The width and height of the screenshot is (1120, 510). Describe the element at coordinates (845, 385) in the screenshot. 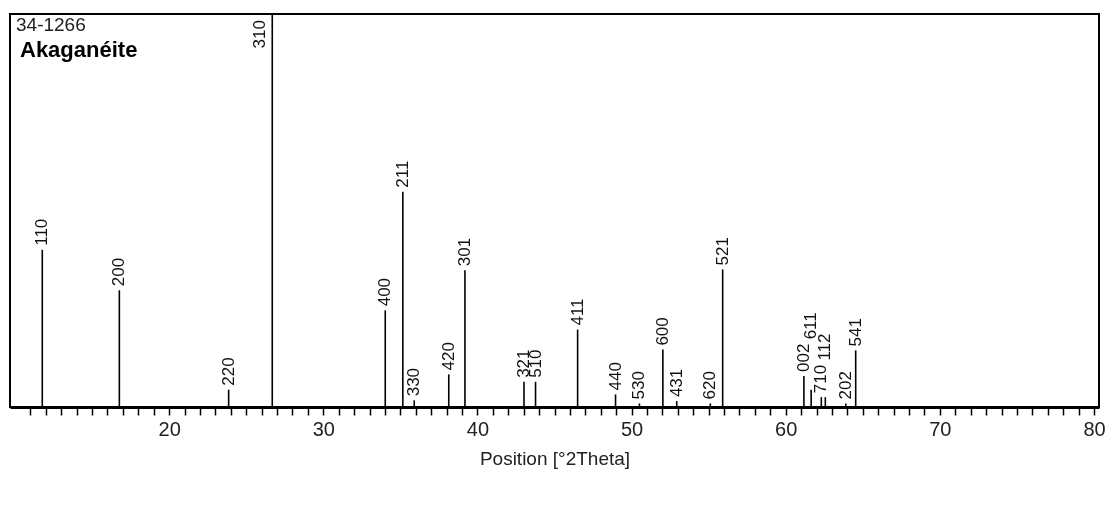

I see `annotation: 202` at that location.